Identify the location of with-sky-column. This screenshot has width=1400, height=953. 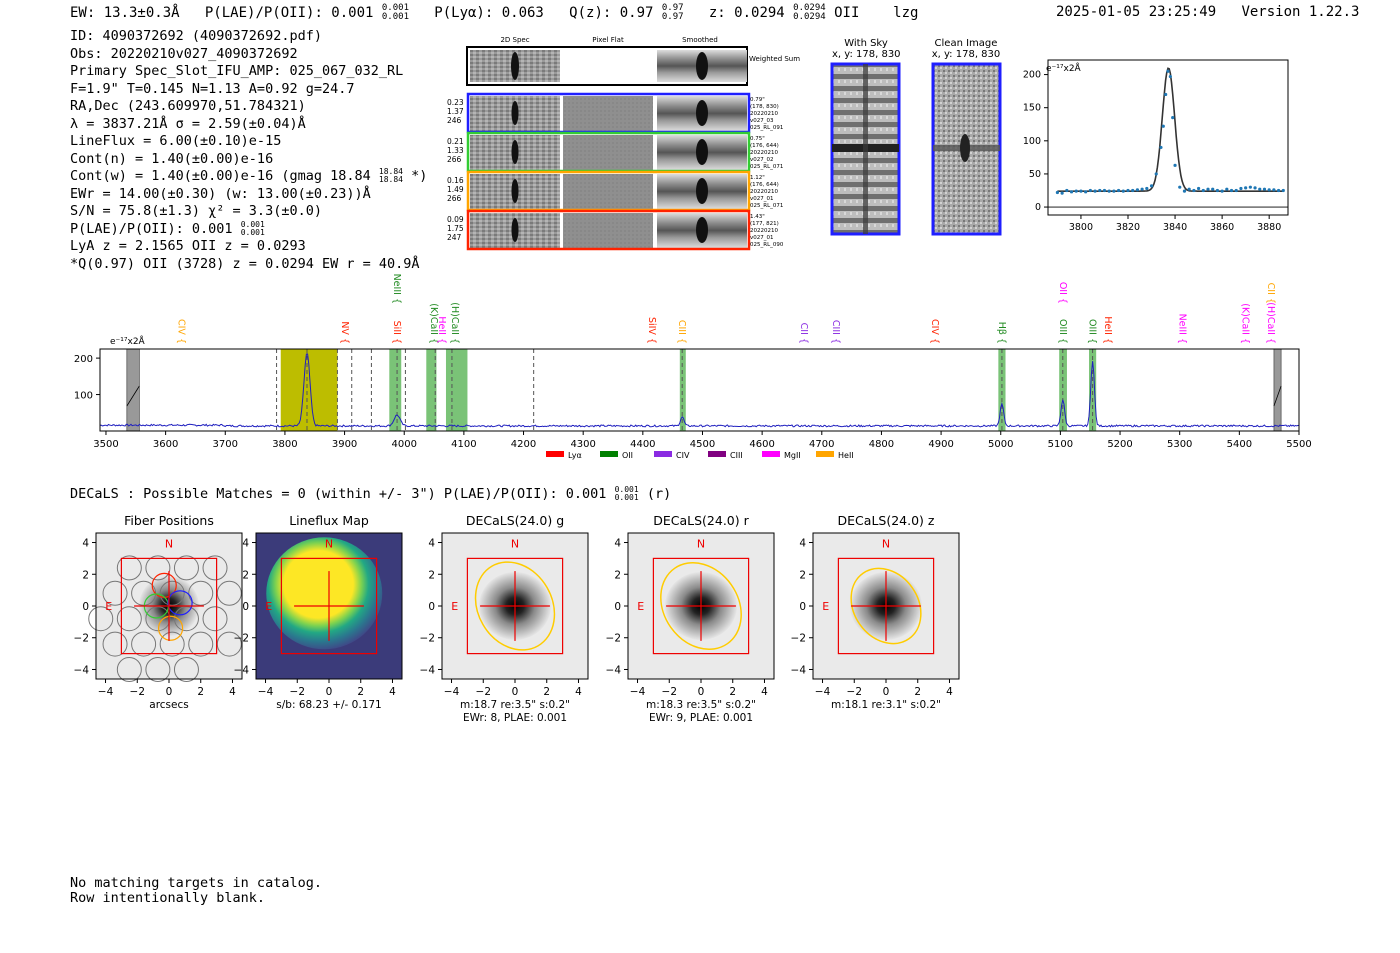
(865, 149).